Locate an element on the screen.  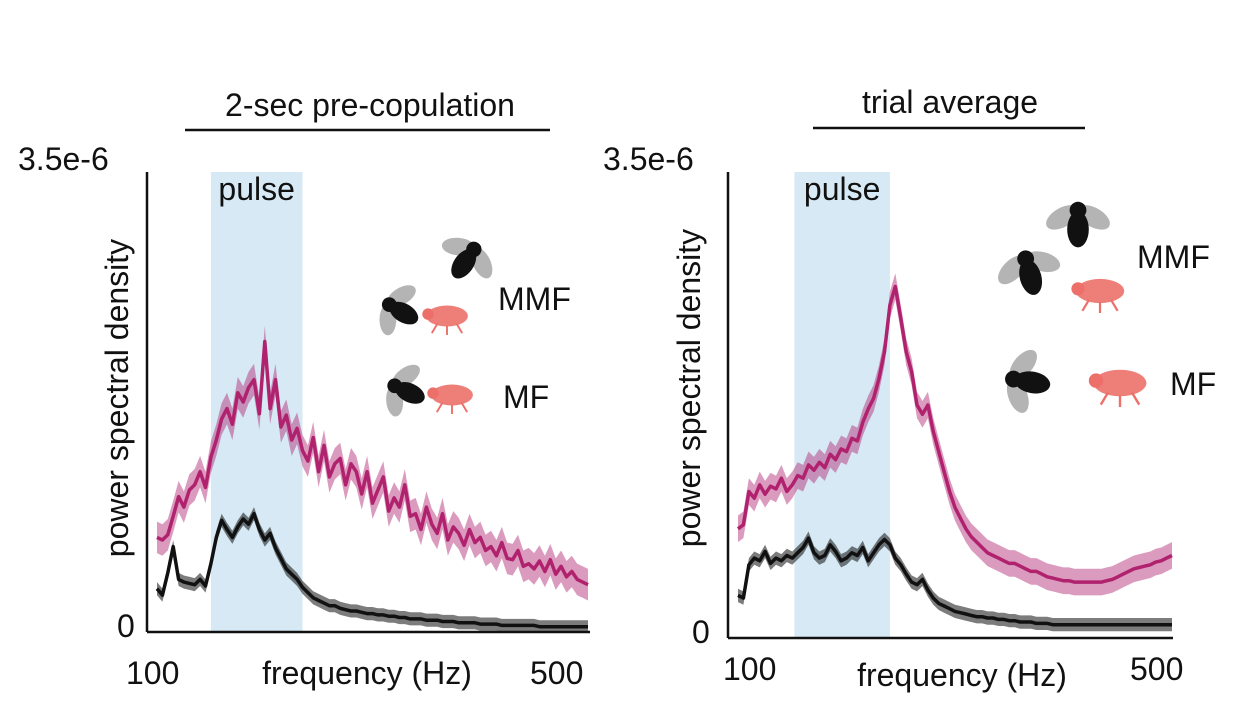
chart-title: trial average is located at coordinates (950, 102).